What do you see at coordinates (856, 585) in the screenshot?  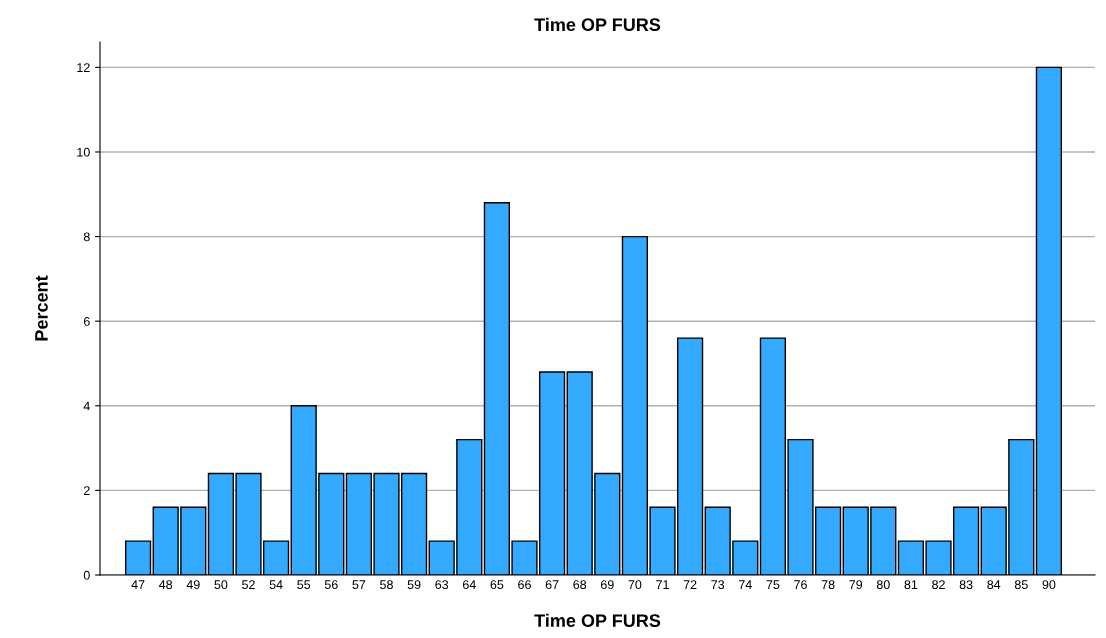 I see `x-tick-label: 79` at bounding box center [856, 585].